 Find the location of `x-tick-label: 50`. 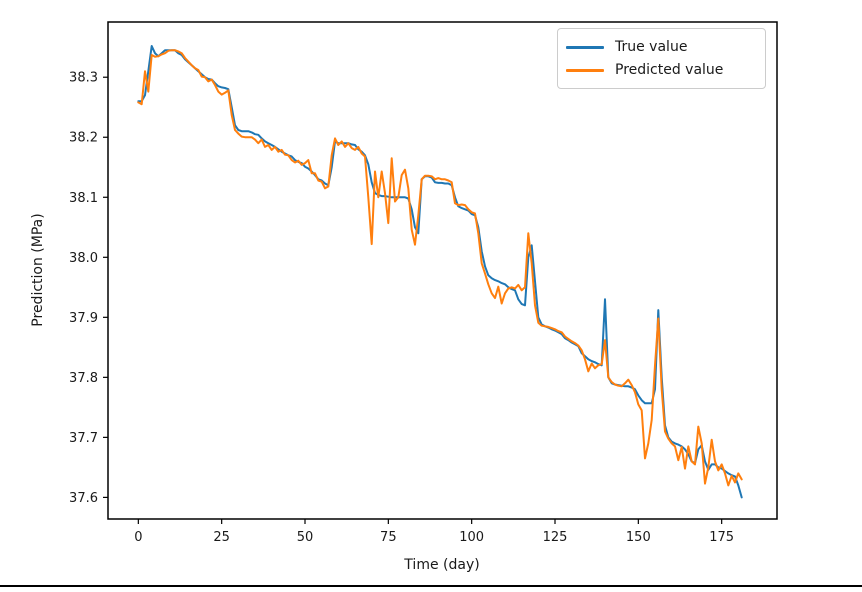

x-tick-label: 50 is located at coordinates (305, 537).